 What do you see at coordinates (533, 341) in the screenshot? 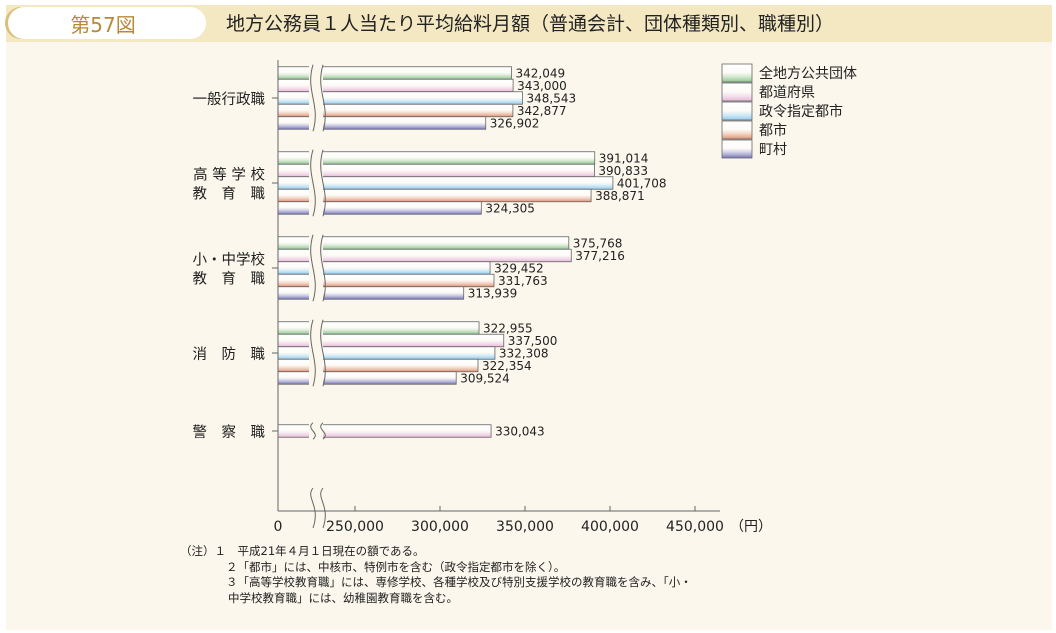
I see `data-label: 337,500` at bounding box center [533, 341].